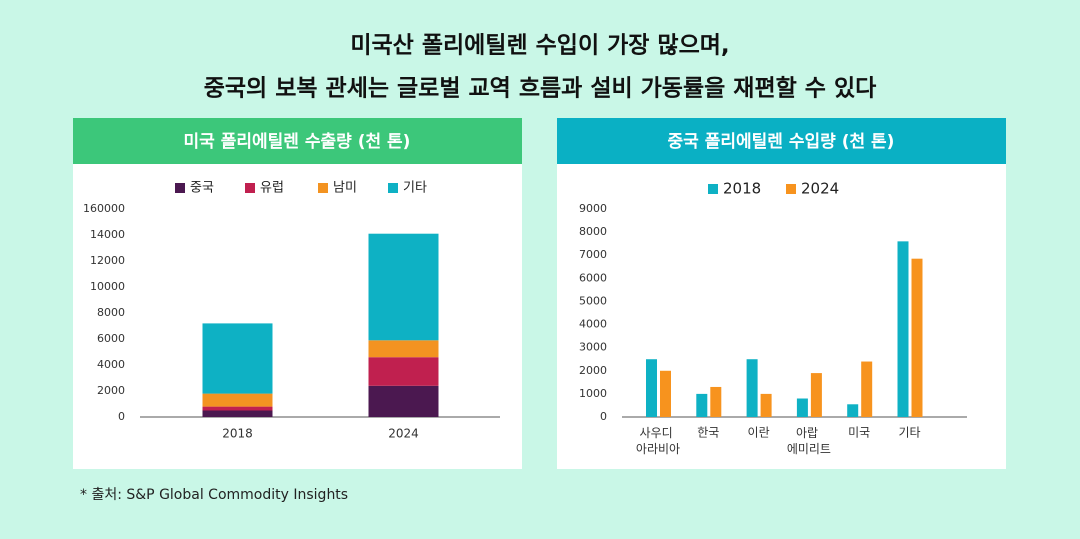  Describe the element at coordinates (540, 89) in the screenshot. I see `title-line: 중국의 보복 관세는 글로벌 교역 흐름과 설비 가동률을 재편할 수 있다` at that location.